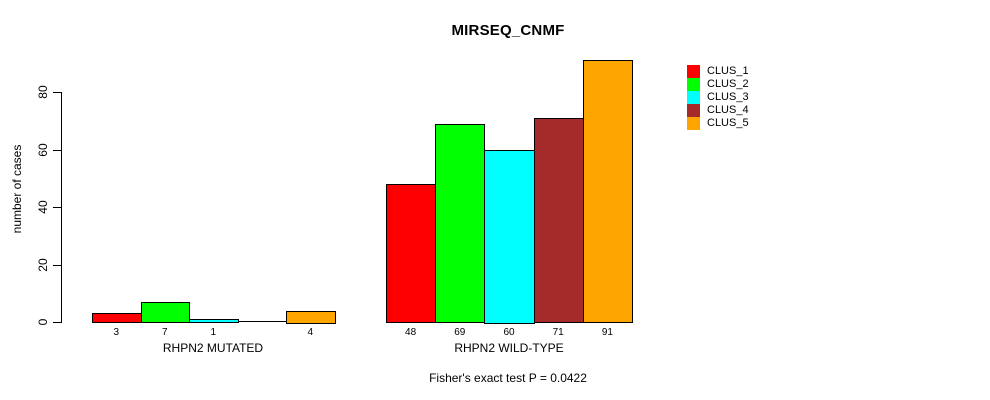 Image resolution: width=990 pixels, height=400 pixels. What do you see at coordinates (728, 97) in the screenshot?
I see `legend-label: CLUS_3` at bounding box center [728, 97].